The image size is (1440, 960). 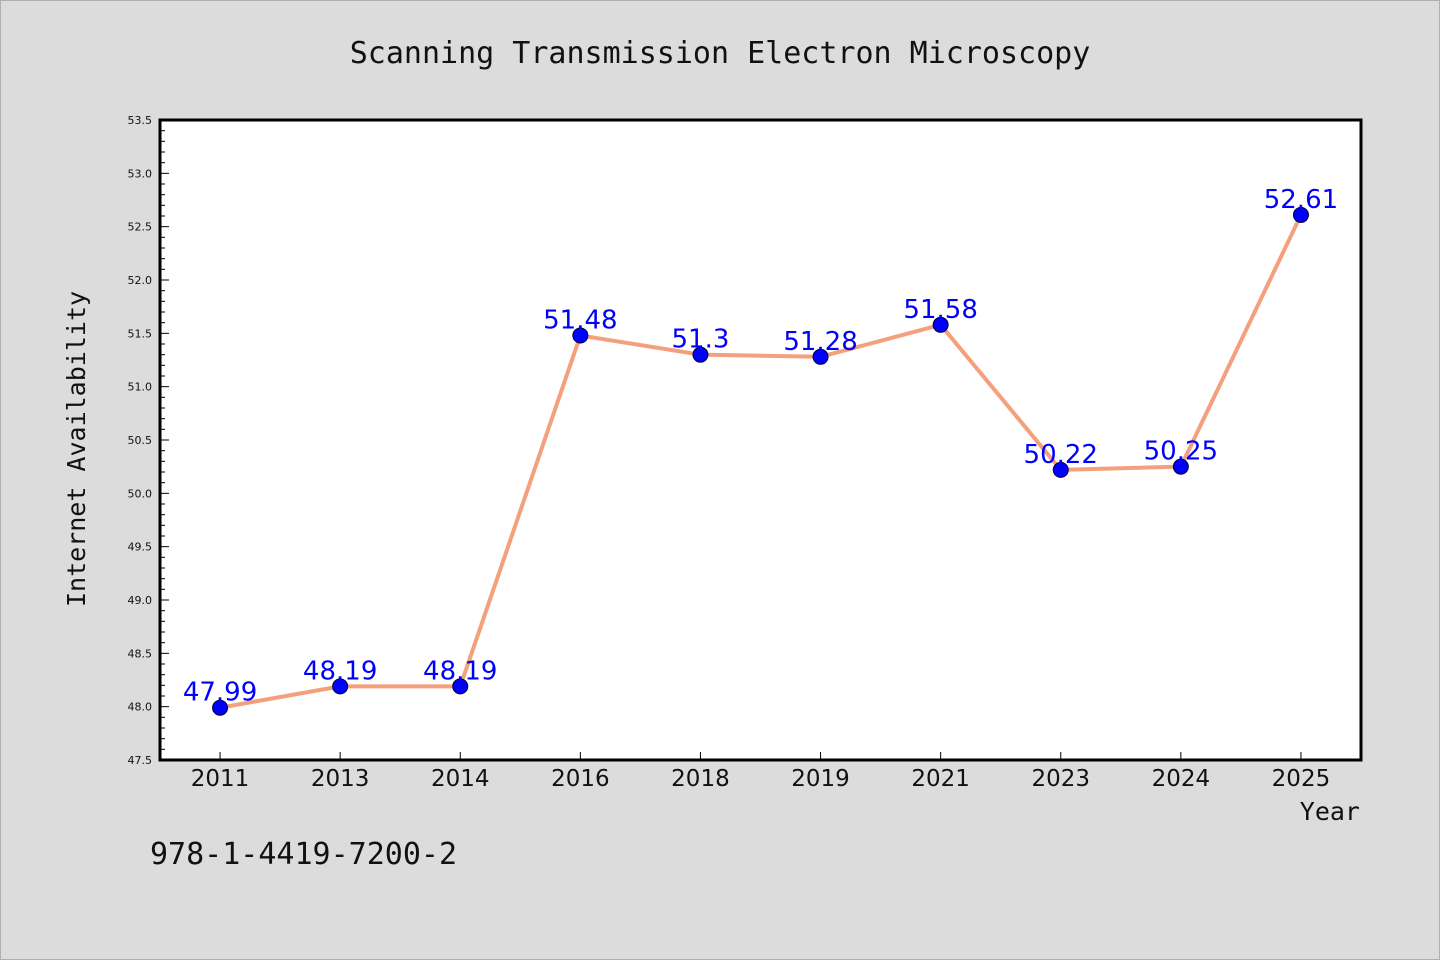 I want to click on y-tick-label: 52.5, so click(x=140, y=227).